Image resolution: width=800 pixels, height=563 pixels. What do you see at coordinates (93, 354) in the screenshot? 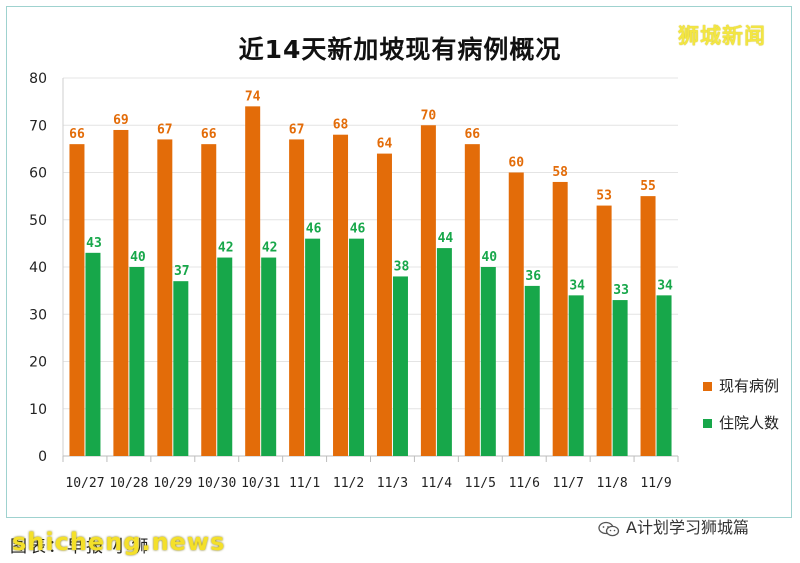
I see `bar-series-2-10/27` at bounding box center [93, 354].